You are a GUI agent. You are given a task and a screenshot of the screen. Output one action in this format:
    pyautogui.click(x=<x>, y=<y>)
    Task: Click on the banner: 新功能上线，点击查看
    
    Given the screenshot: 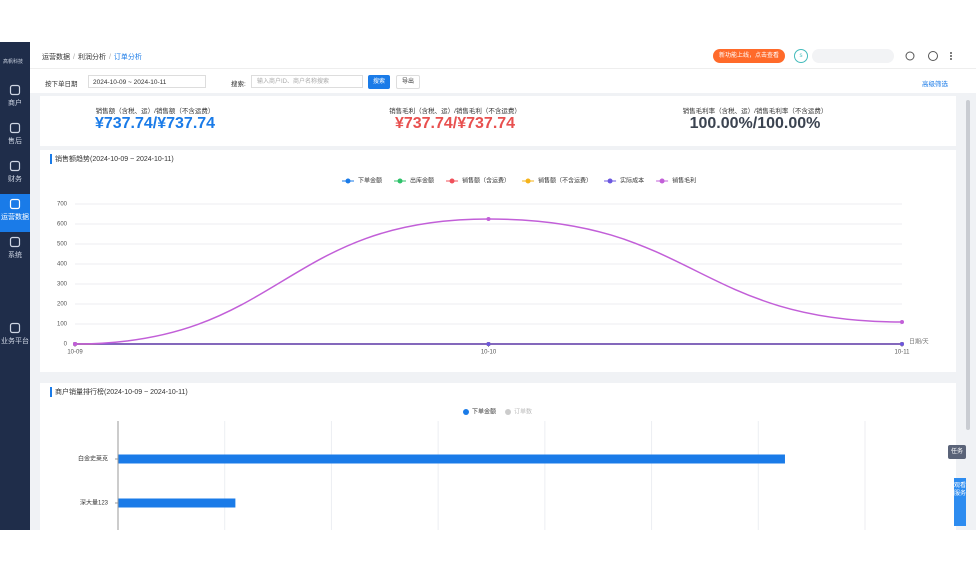 What is the action you would take?
    pyautogui.click(x=749, y=56)
    